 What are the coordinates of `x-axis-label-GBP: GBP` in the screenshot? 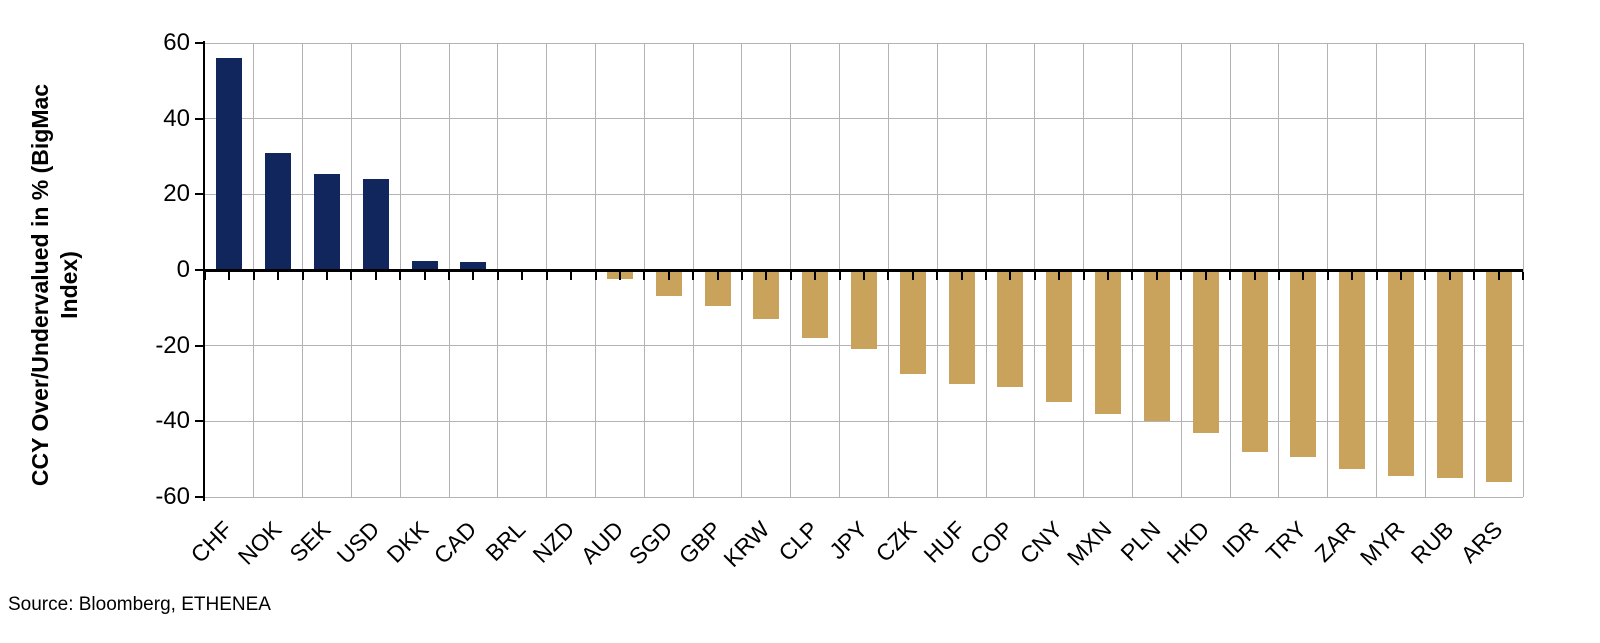 It's located at (699, 542).